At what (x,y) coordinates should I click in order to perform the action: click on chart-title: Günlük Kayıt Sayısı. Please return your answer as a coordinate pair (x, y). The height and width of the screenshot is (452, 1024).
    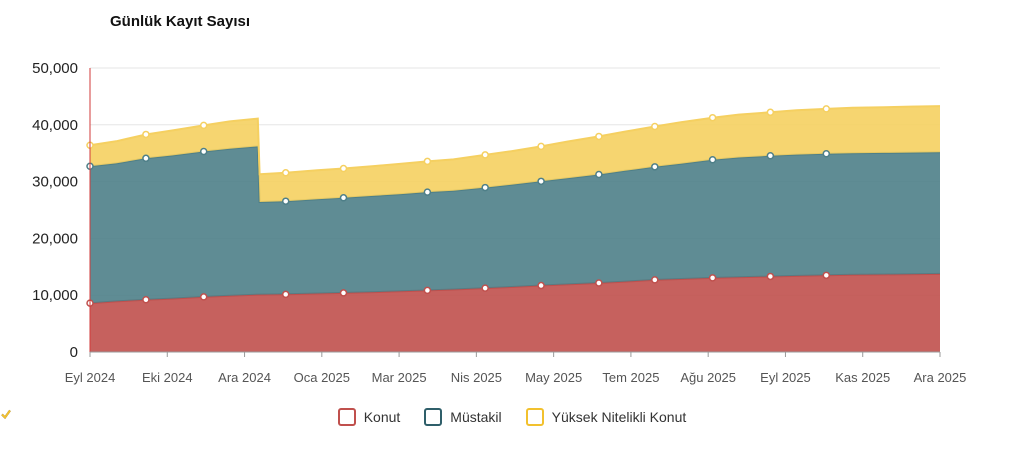
    Looking at the image, I should click on (180, 21).